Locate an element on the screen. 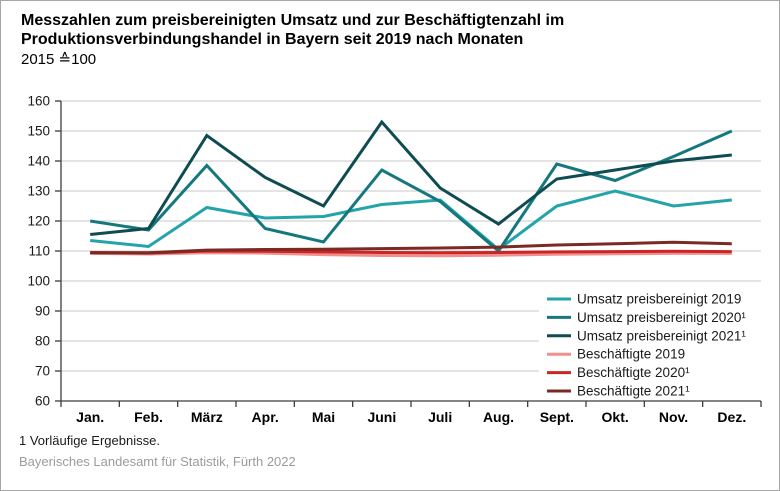  chart-subtitle: 2015 ≙100 is located at coordinates (59, 59).